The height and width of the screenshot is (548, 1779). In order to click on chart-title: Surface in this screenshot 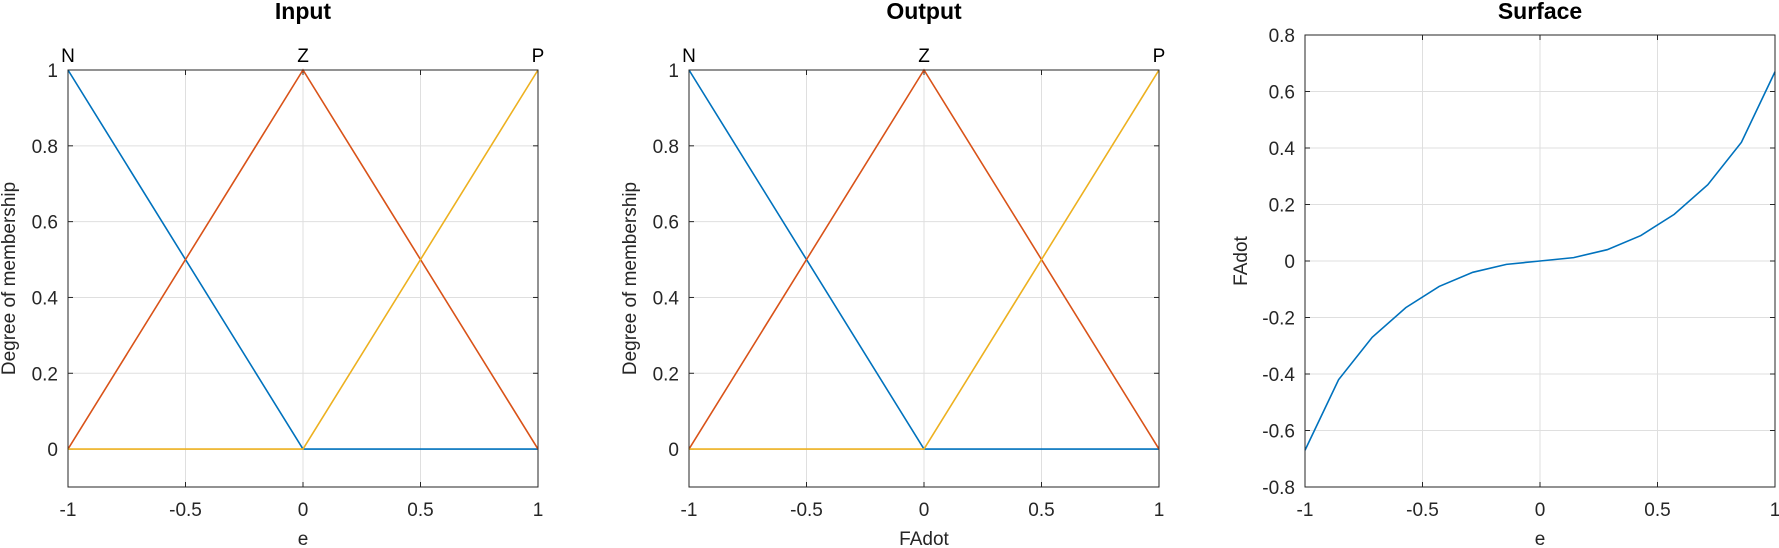, I will do `click(1540, 12)`.